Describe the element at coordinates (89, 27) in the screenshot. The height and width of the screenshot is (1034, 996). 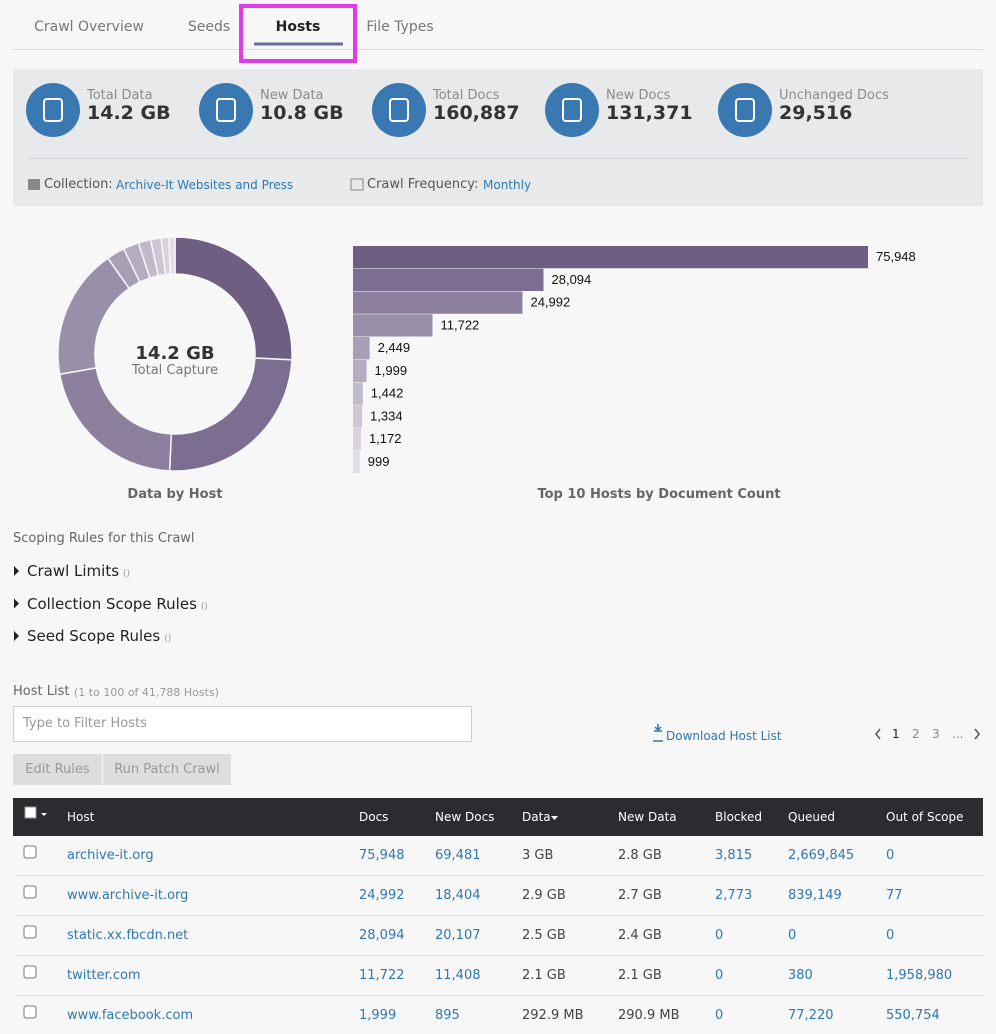
I see `tab: Crawl Overview` at that location.